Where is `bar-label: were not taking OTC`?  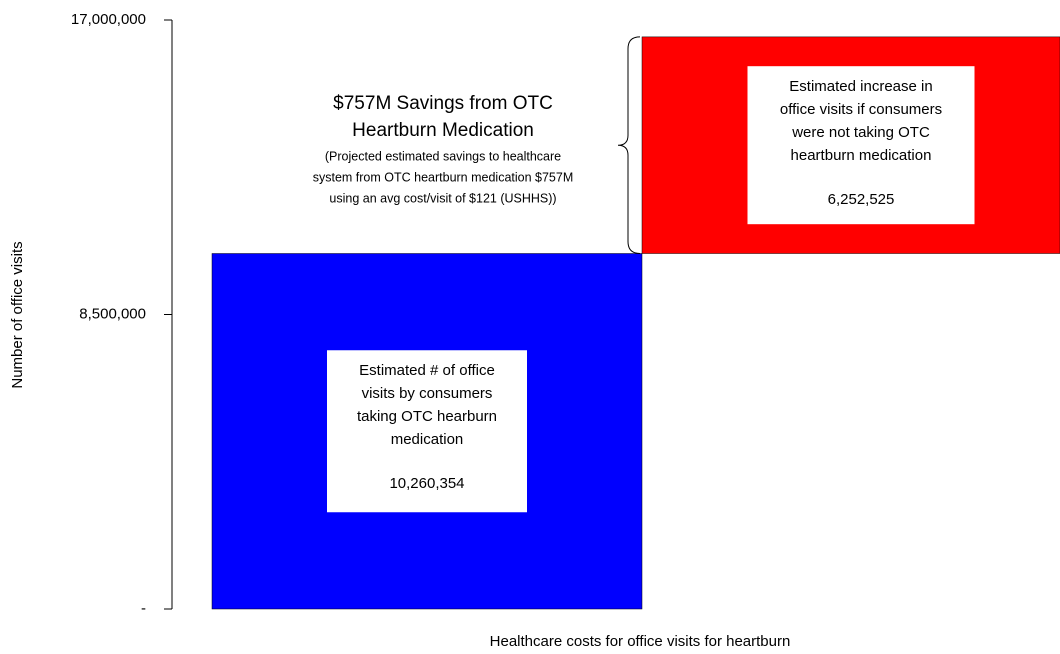
bar-label: were not taking OTC is located at coordinates (860, 132).